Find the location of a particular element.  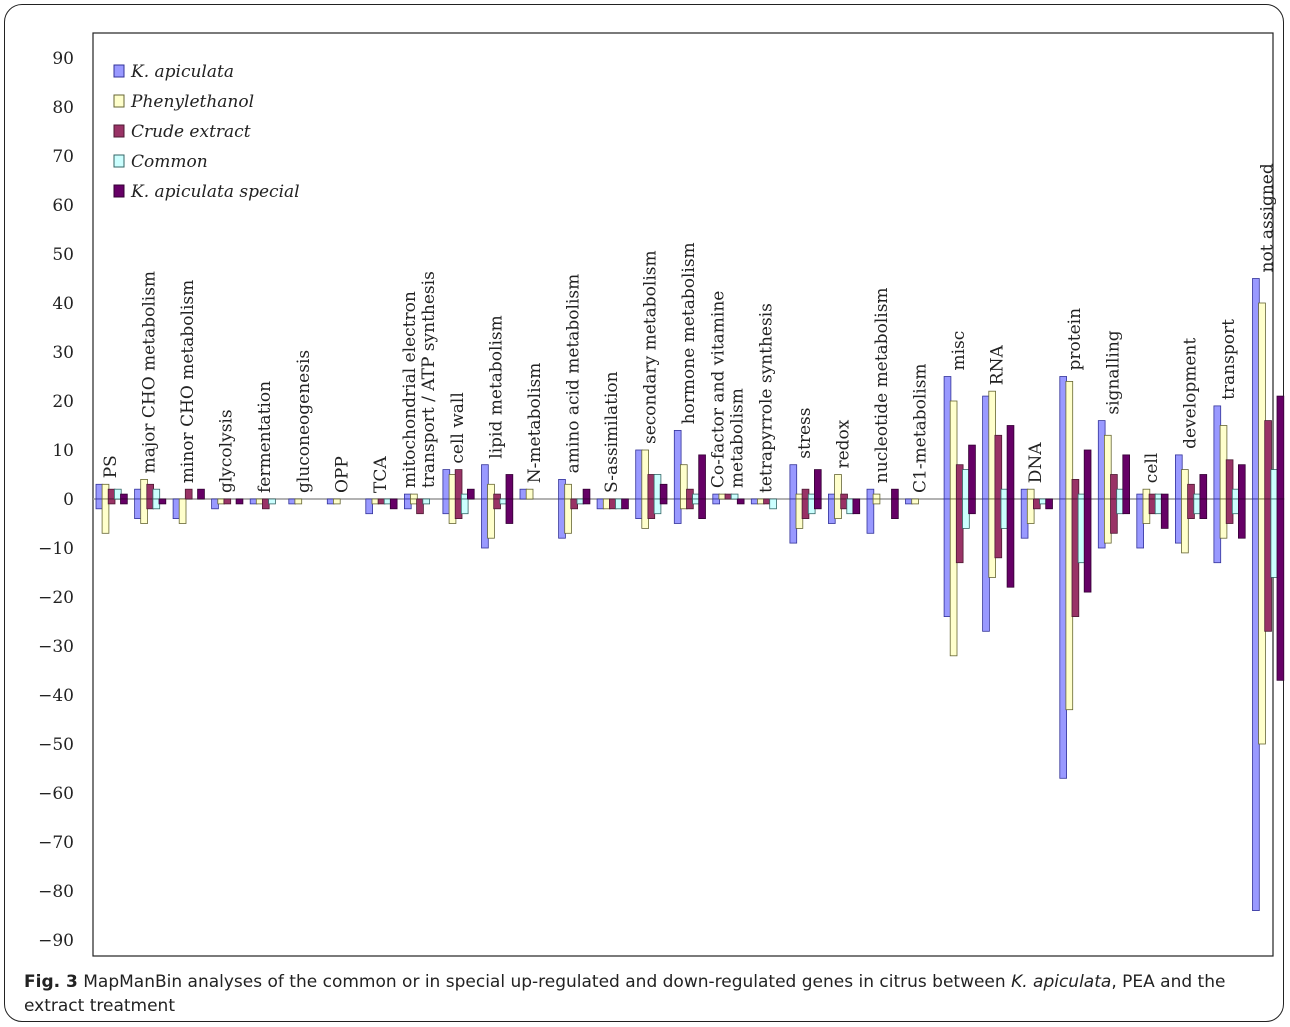

category-label: major CHO metabolism is located at coordinates (150, 372).